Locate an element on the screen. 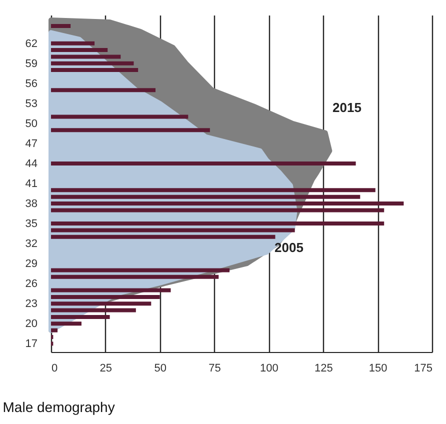 The height and width of the screenshot is (424, 446). y-tick-label: 35 is located at coordinates (31, 224).